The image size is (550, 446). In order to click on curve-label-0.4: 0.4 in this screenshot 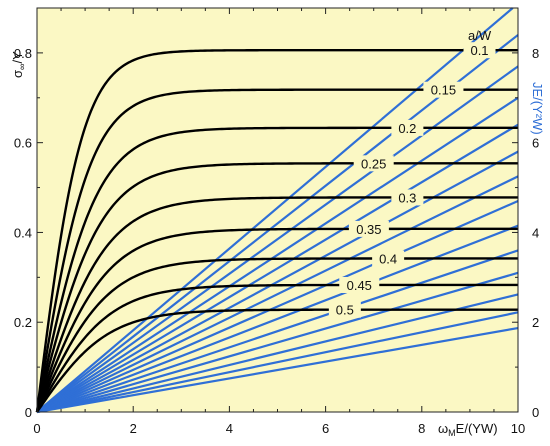, I will do `click(388, 258)`.